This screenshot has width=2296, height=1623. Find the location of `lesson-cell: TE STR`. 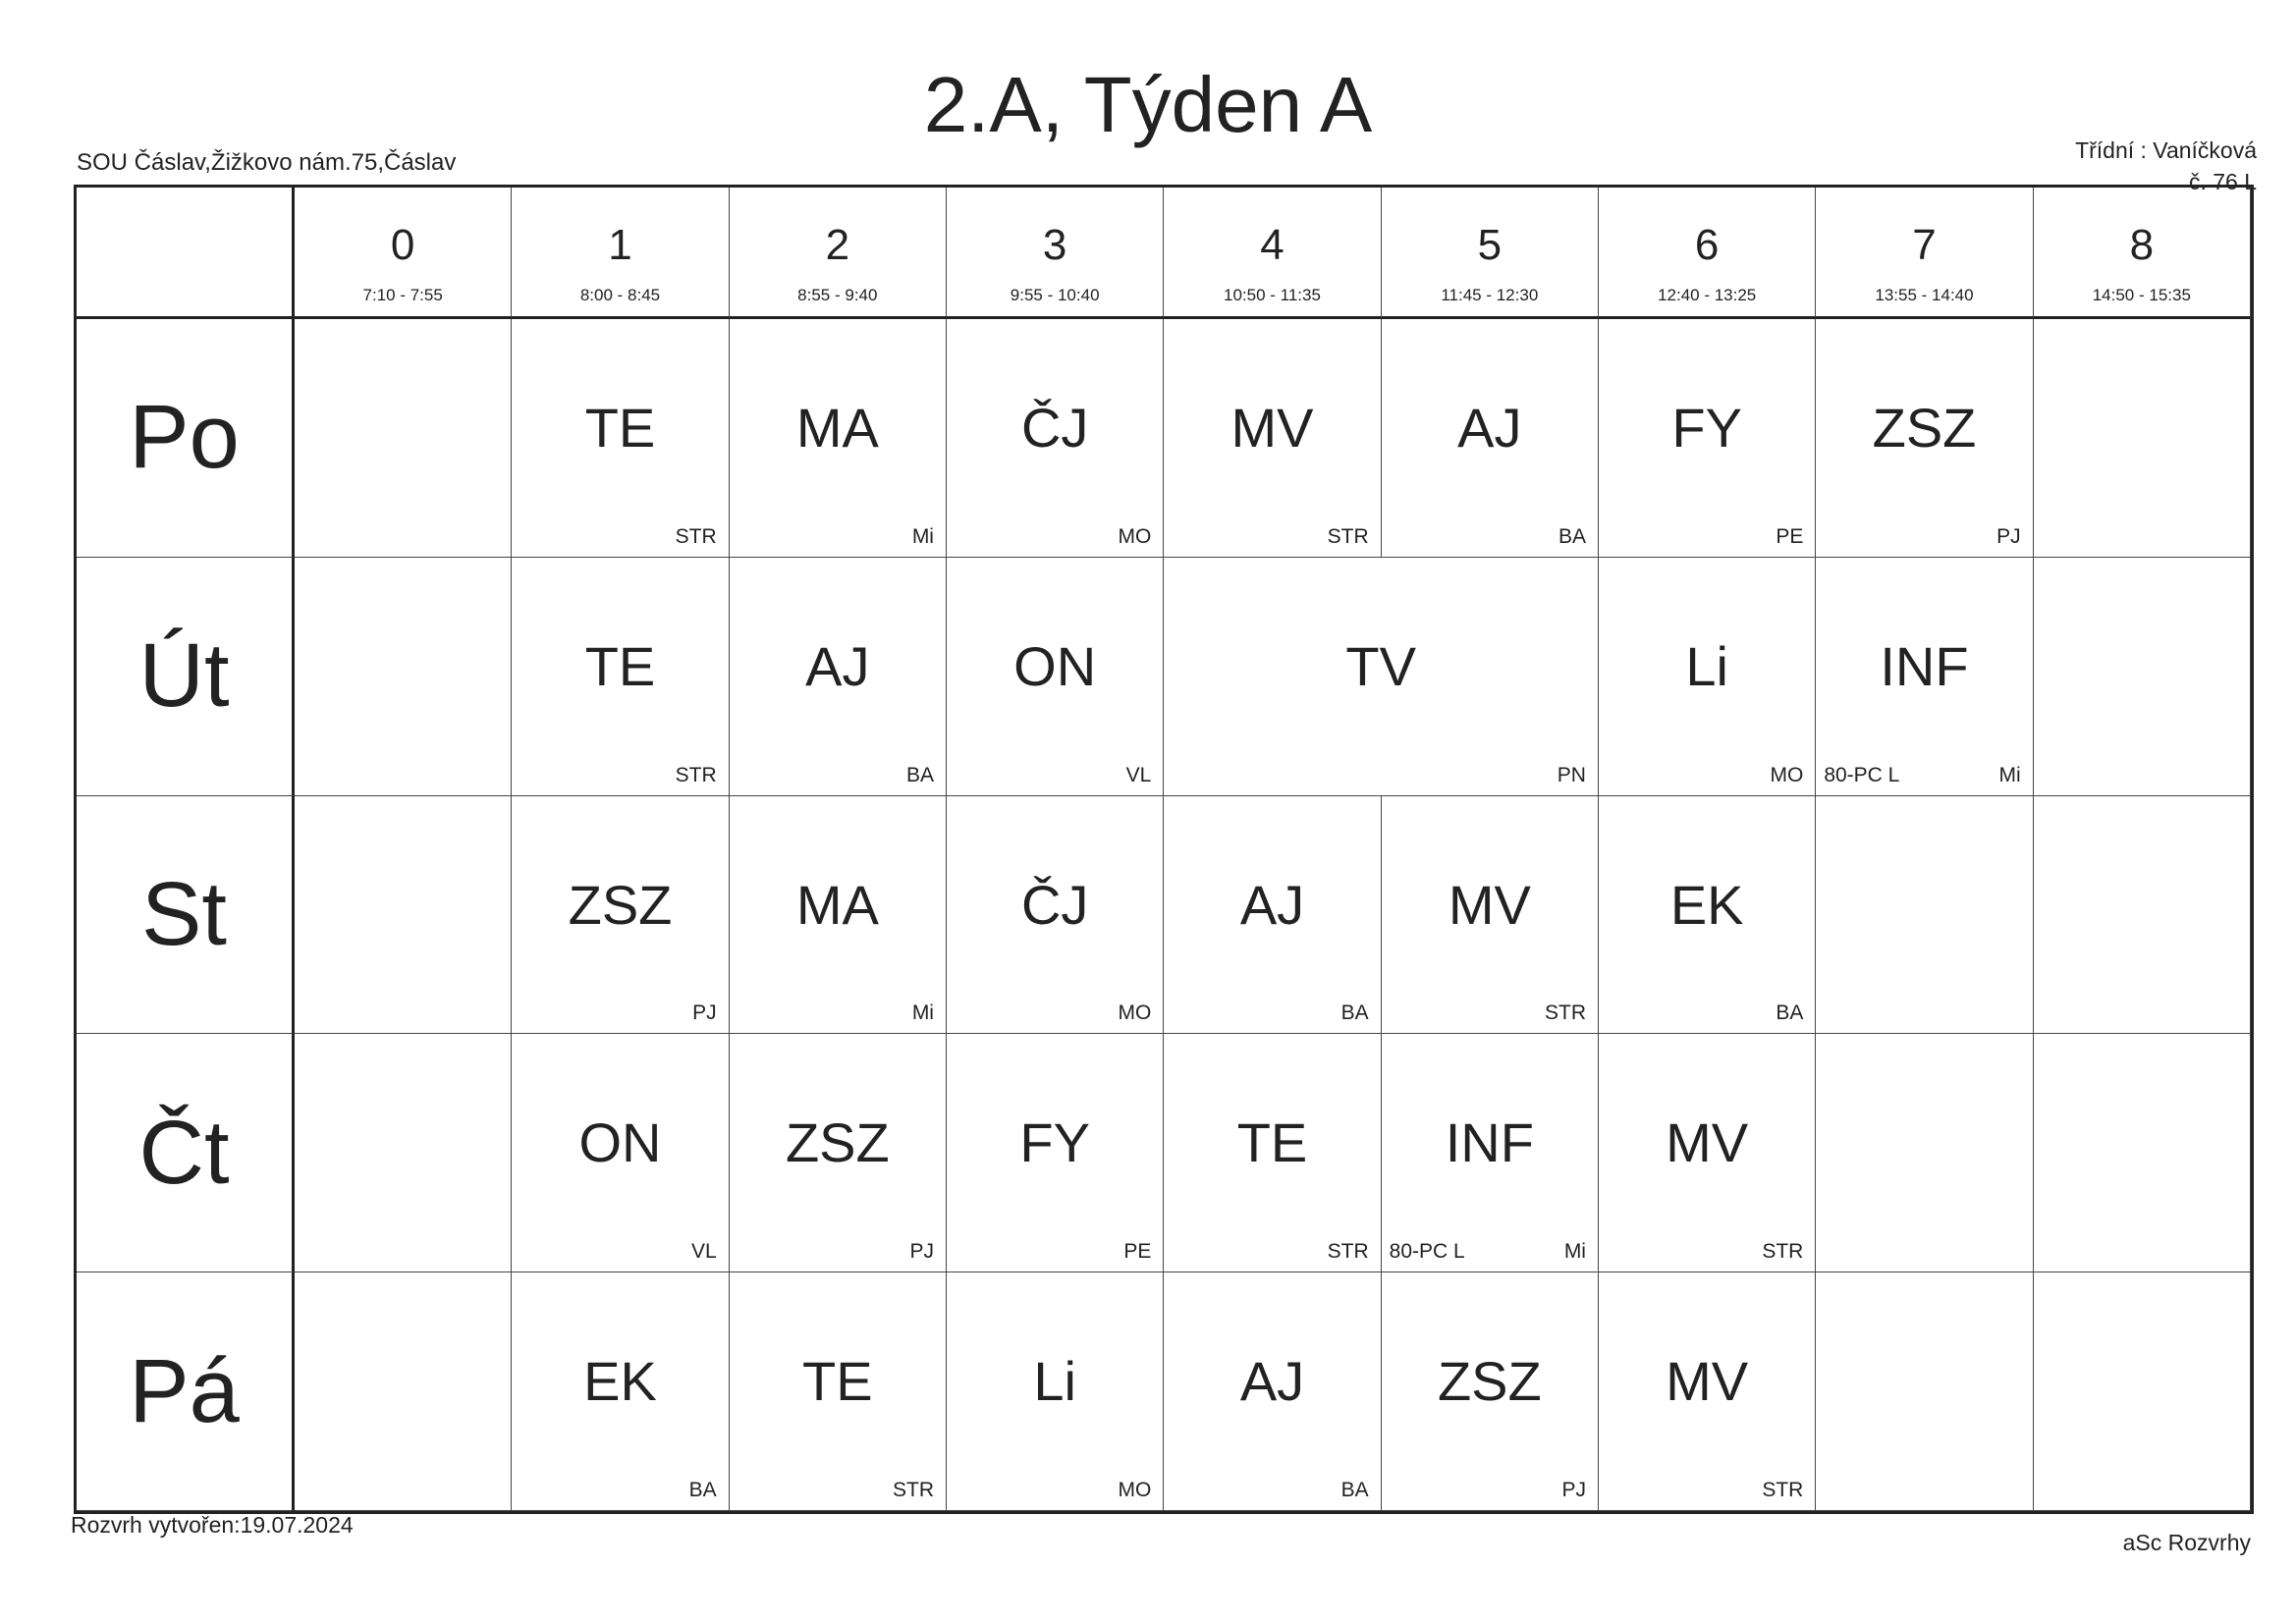

lesson-cell: TE STR is located at coordinates (621, 439).